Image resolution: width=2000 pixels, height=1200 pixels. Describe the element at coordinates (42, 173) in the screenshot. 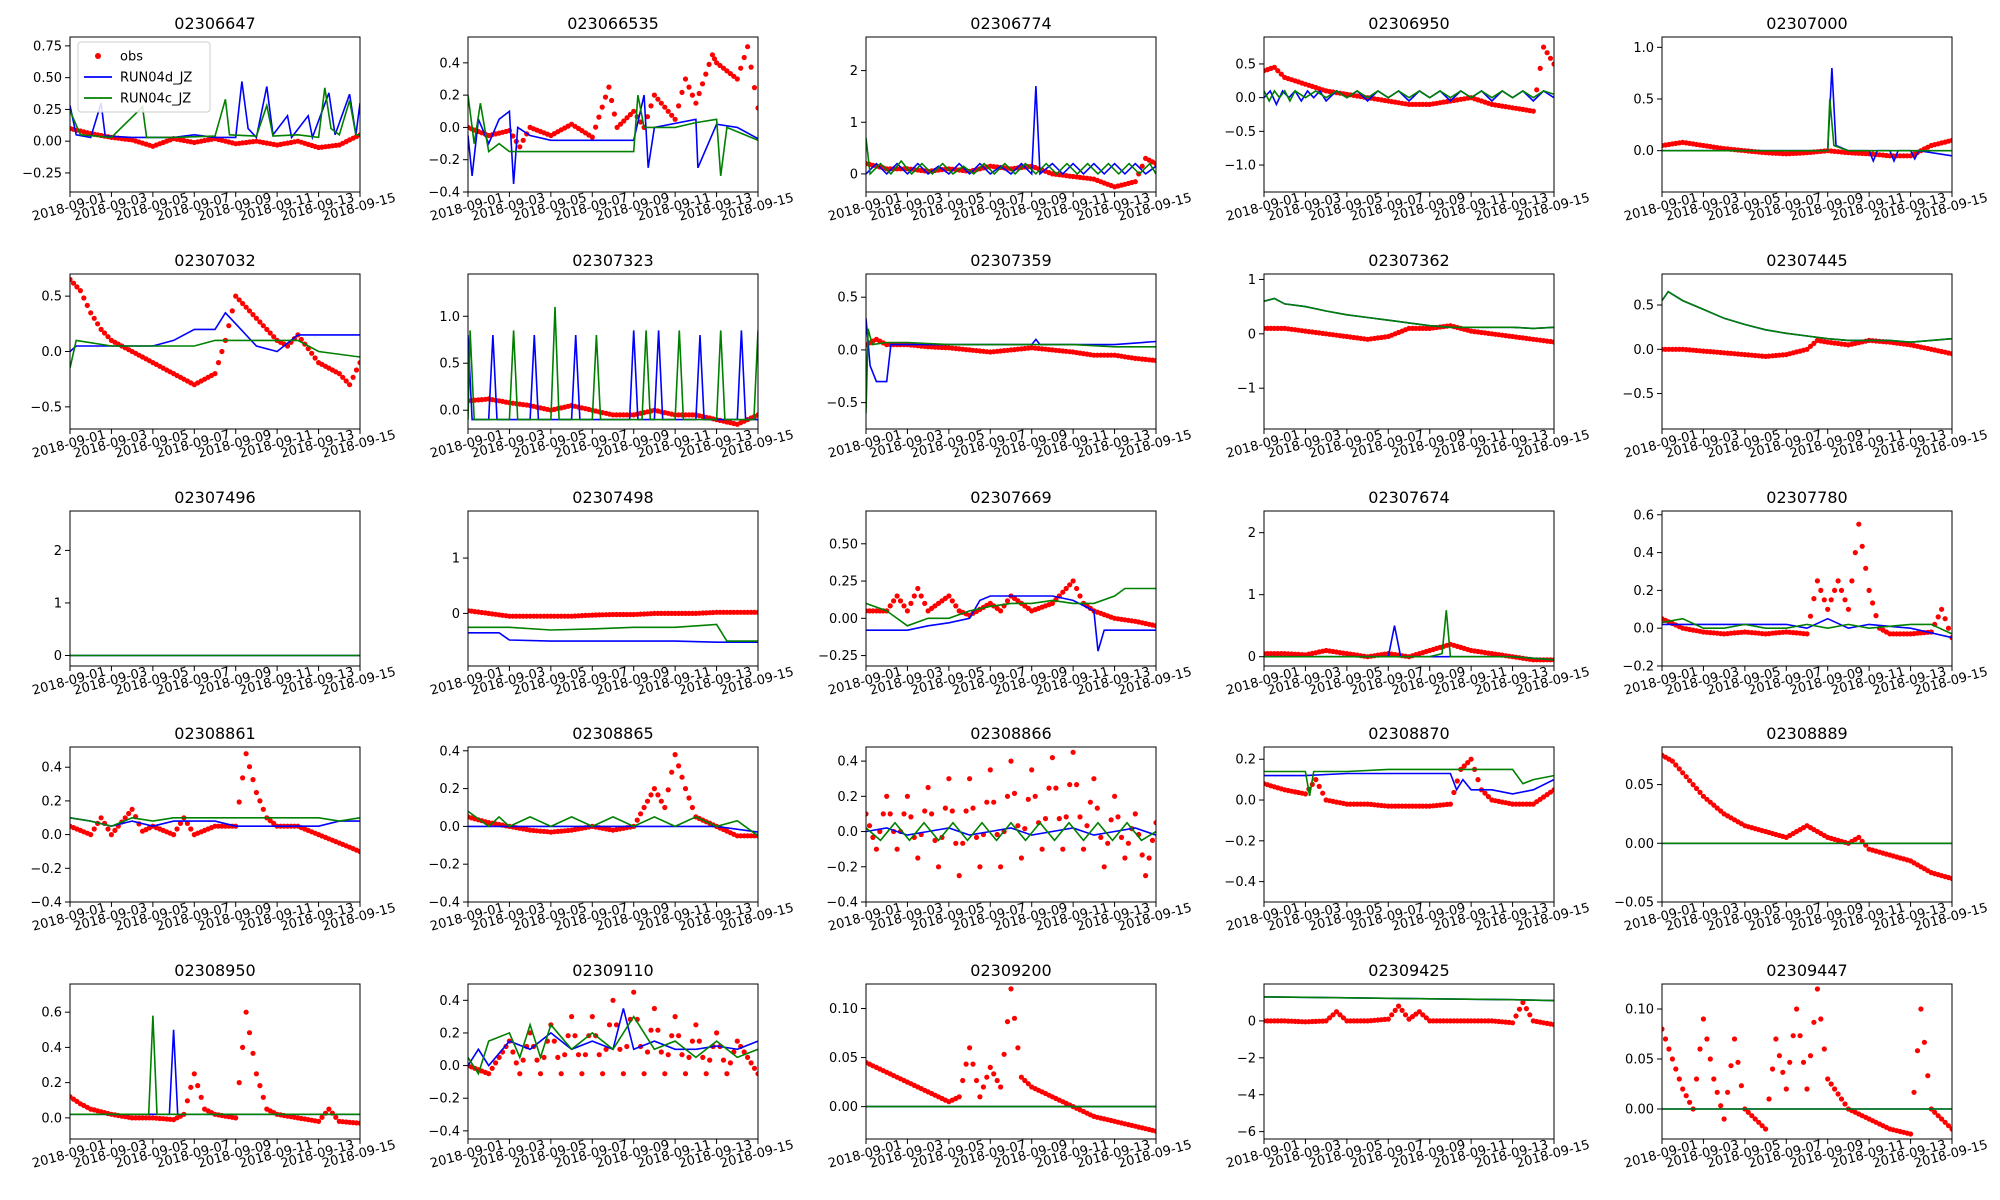

I see `y-tick-label: −0.25` at that location.